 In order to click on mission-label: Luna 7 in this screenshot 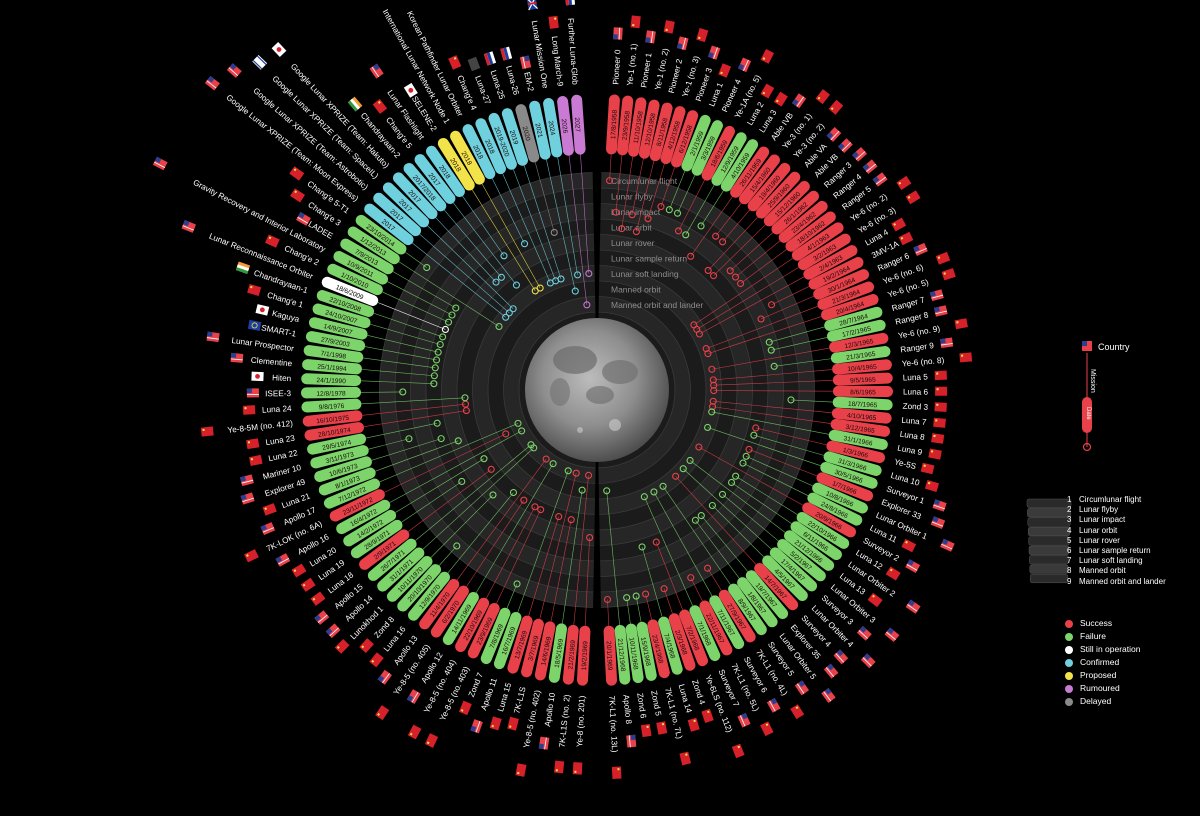, I will do `click(923, 422)`.